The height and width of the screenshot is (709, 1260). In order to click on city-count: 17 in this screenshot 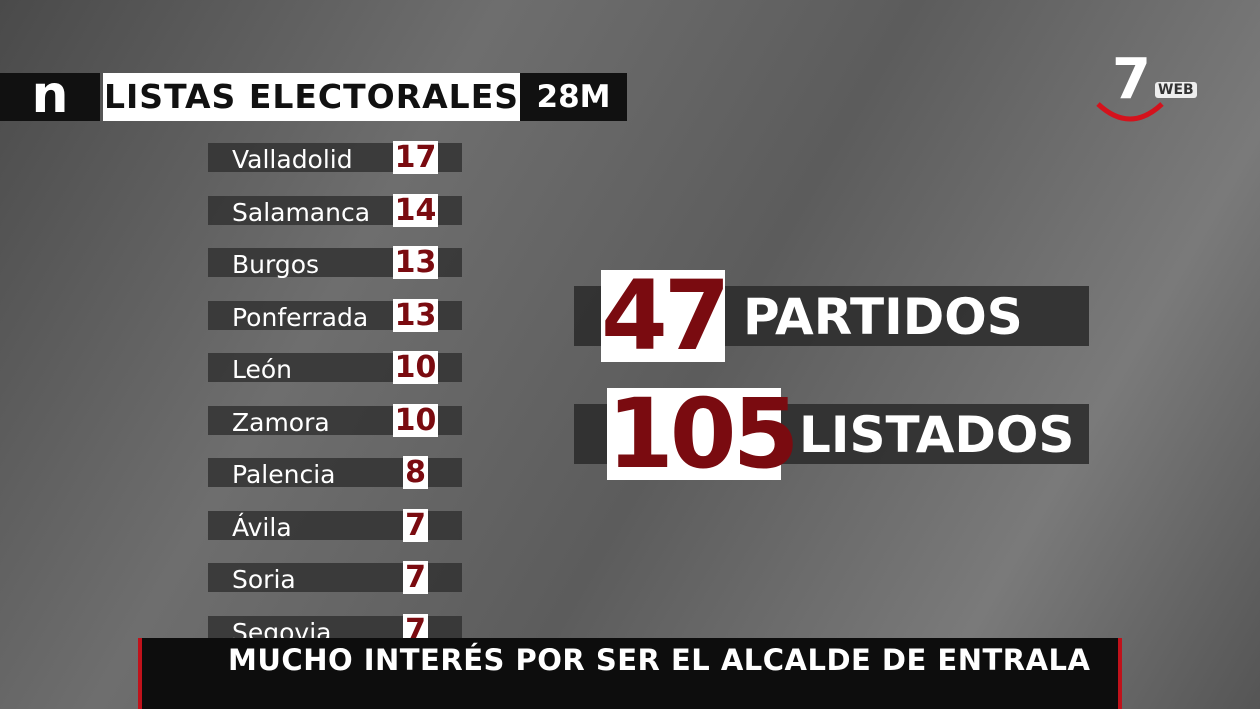, I will do `click(415, 157)`.